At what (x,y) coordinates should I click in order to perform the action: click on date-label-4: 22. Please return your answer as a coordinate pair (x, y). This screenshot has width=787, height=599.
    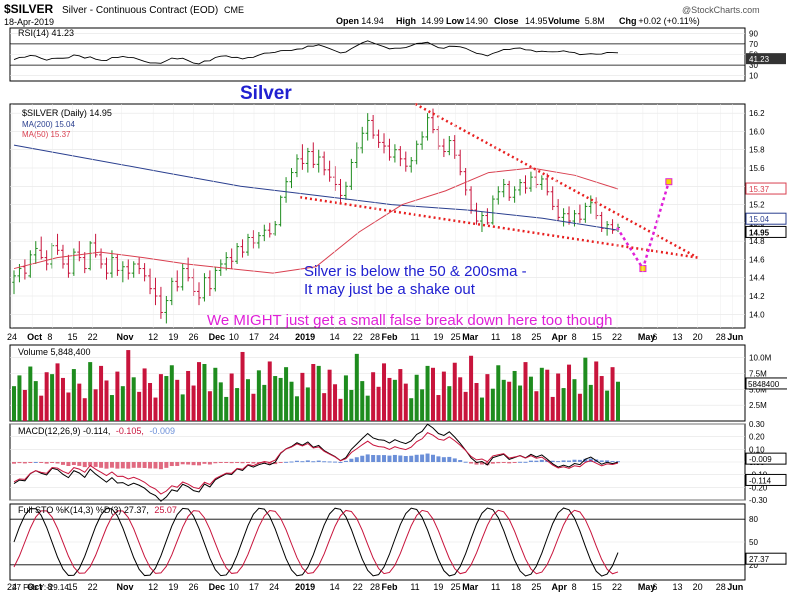
    Looking at the image, I should click on (93, 337).